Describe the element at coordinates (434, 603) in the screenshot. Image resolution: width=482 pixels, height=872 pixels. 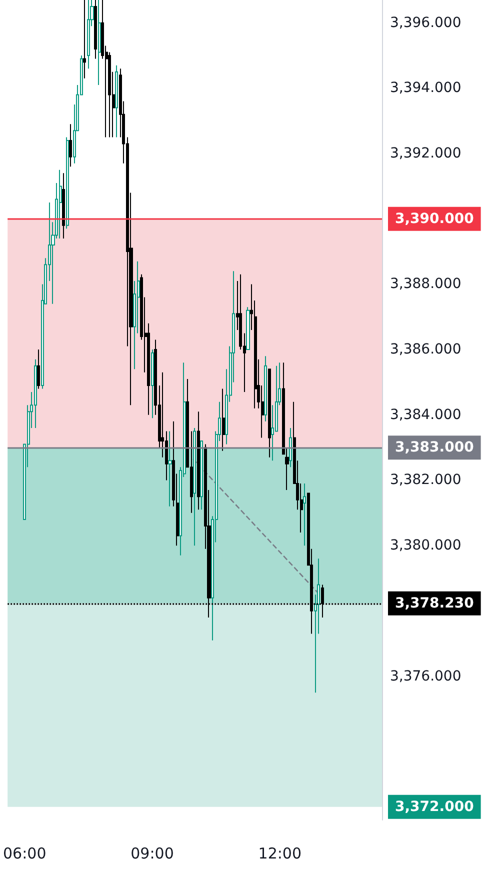
I see `ref-line-label: 3,378.230` at that location.